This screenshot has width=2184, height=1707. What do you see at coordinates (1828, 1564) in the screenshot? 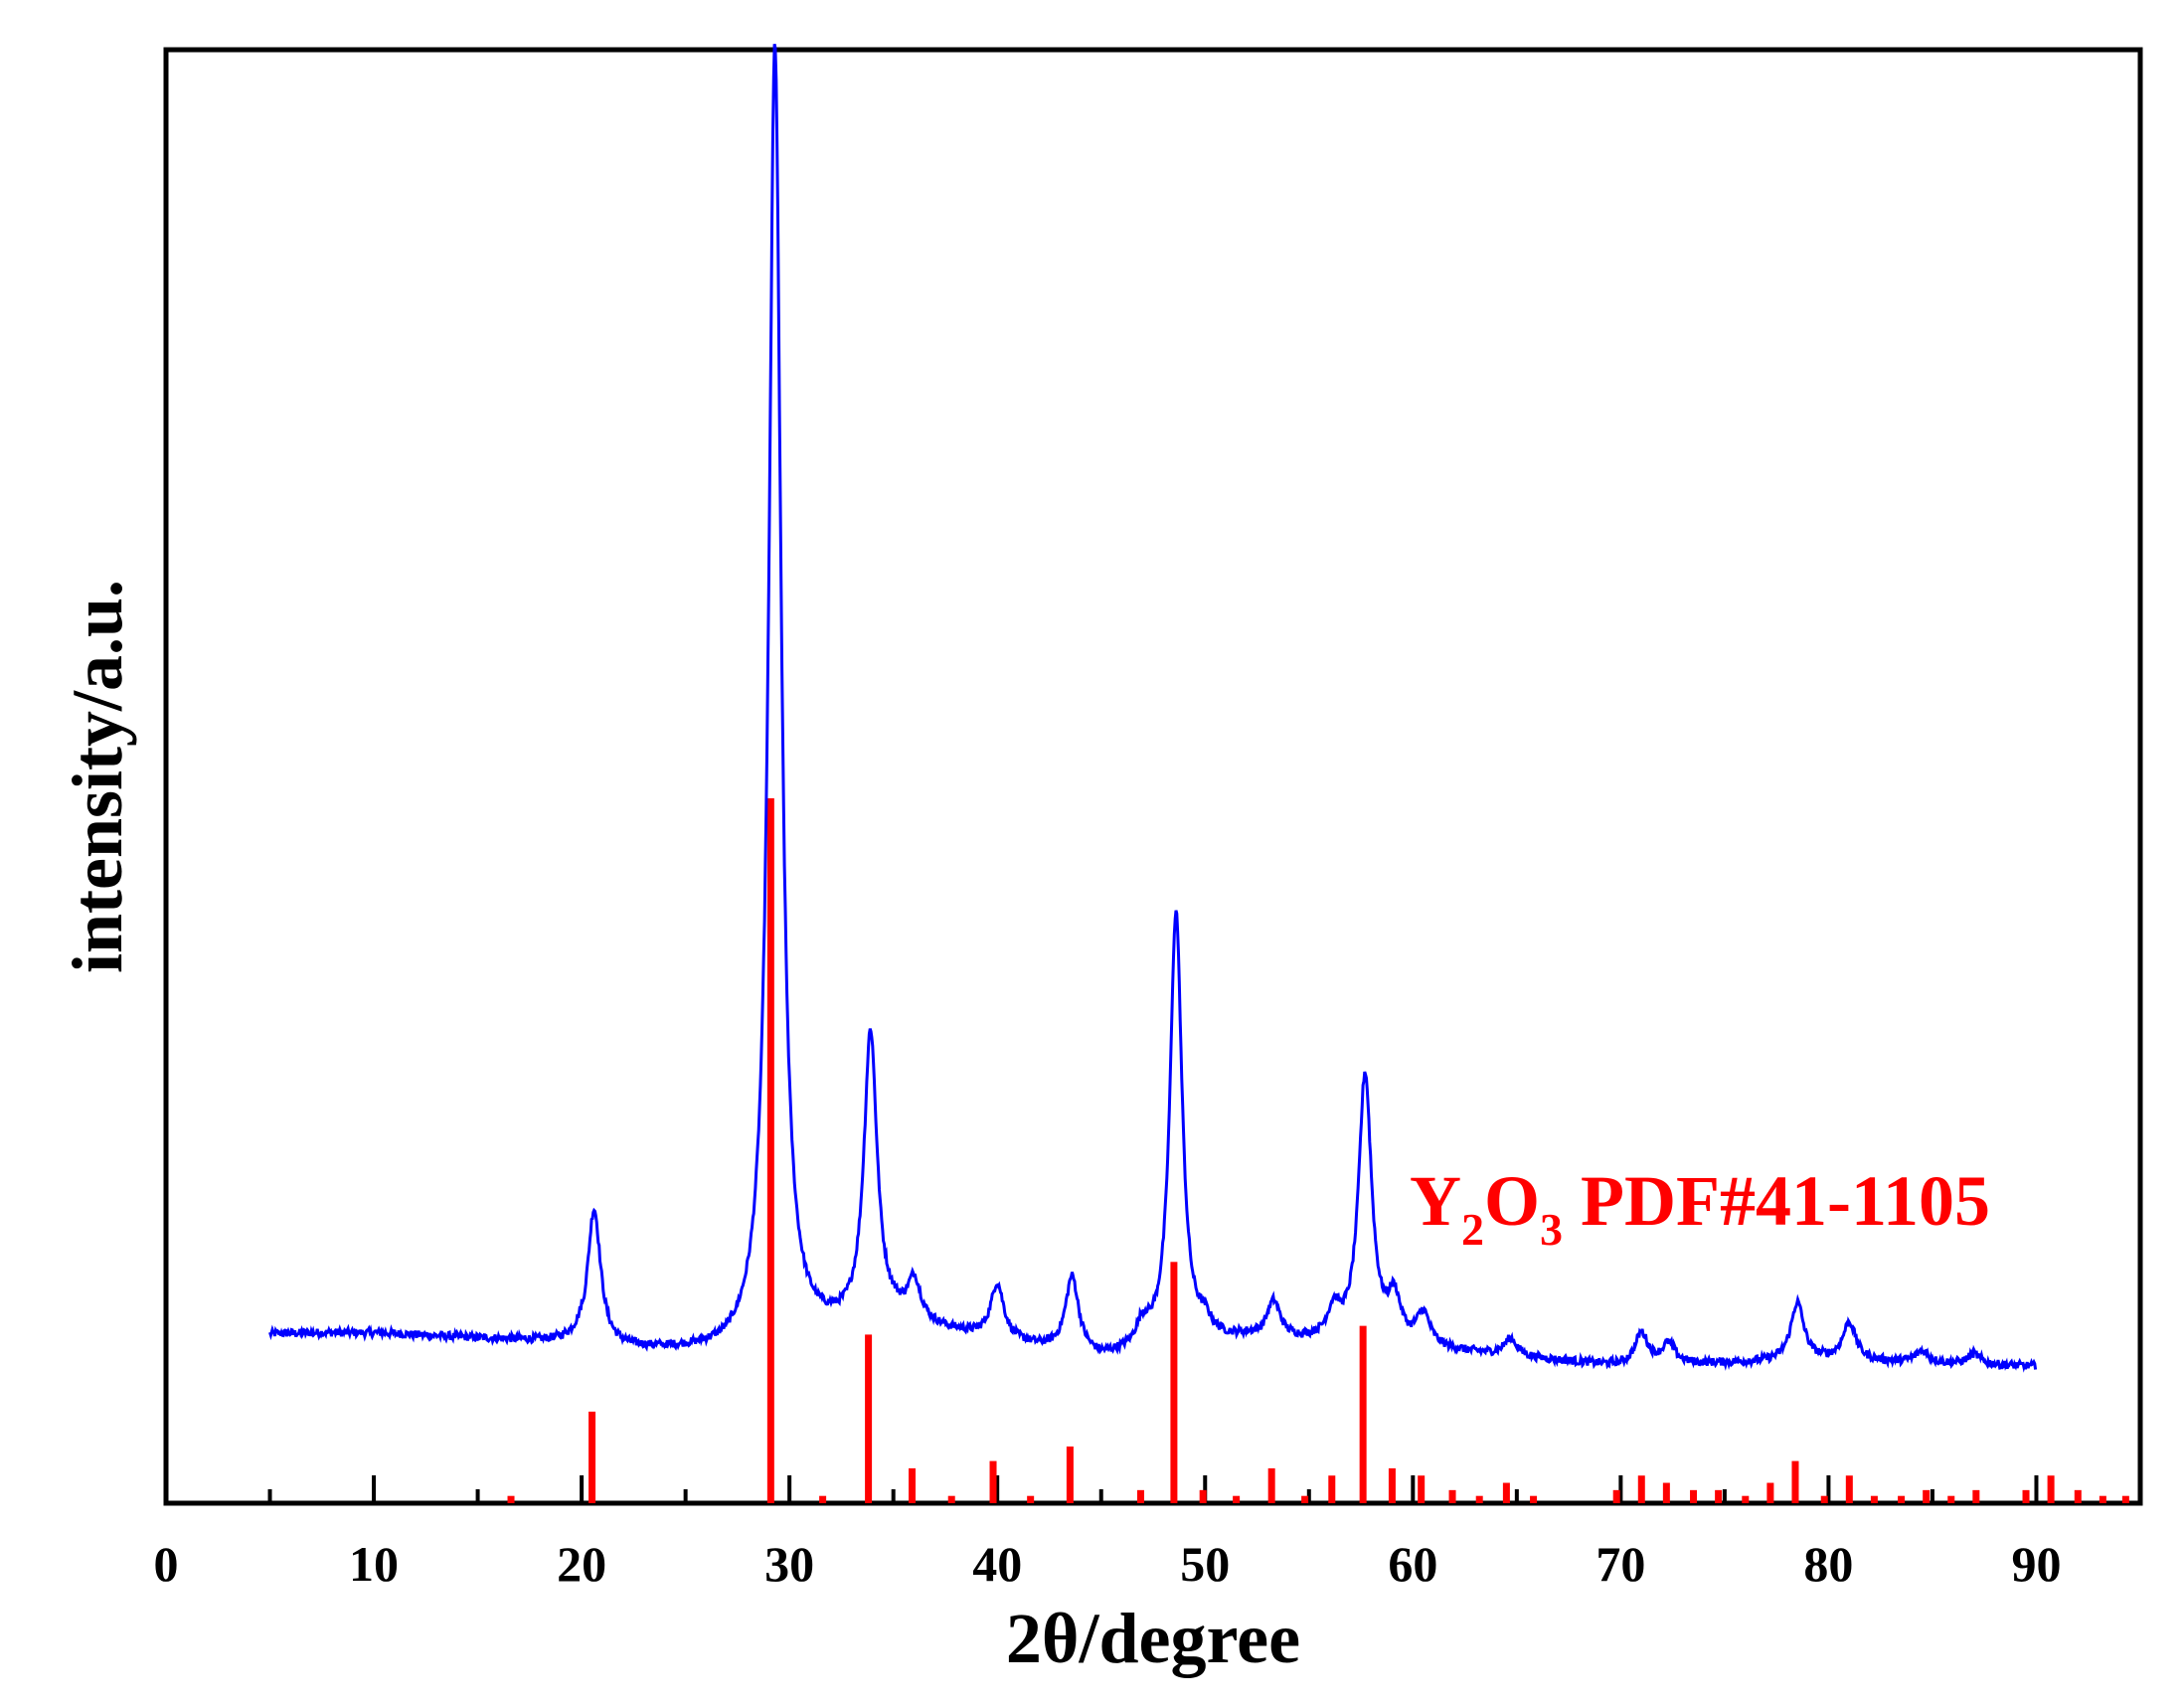
I see `x-tick-label: 80` at bounding box center [1828, 1564].